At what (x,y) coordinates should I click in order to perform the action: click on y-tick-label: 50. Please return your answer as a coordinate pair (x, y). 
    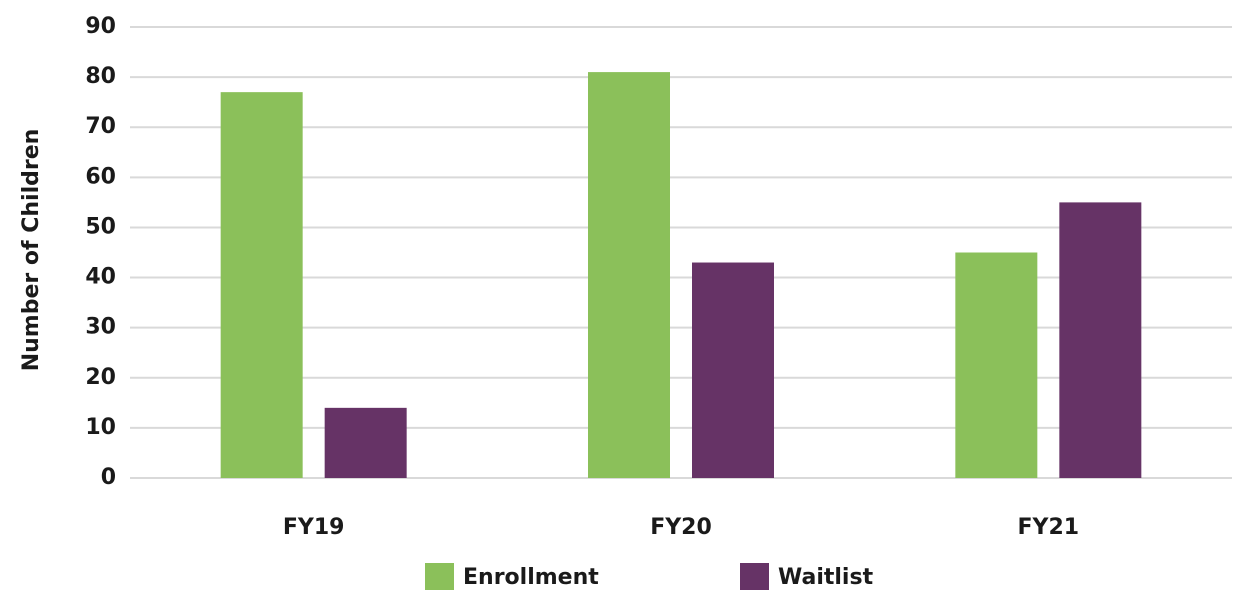
    Looking at the image, I should click on (100, 226).